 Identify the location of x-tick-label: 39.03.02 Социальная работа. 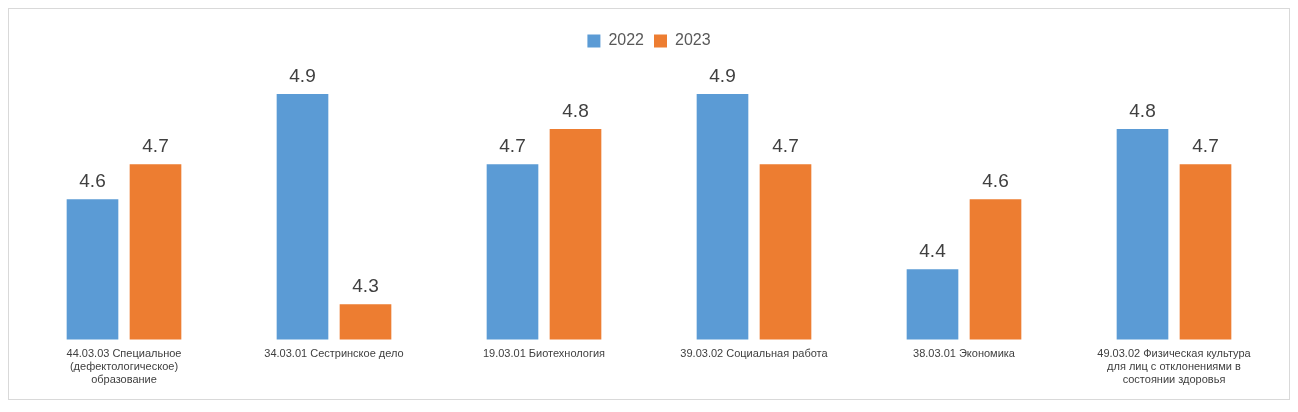
(754, 353).